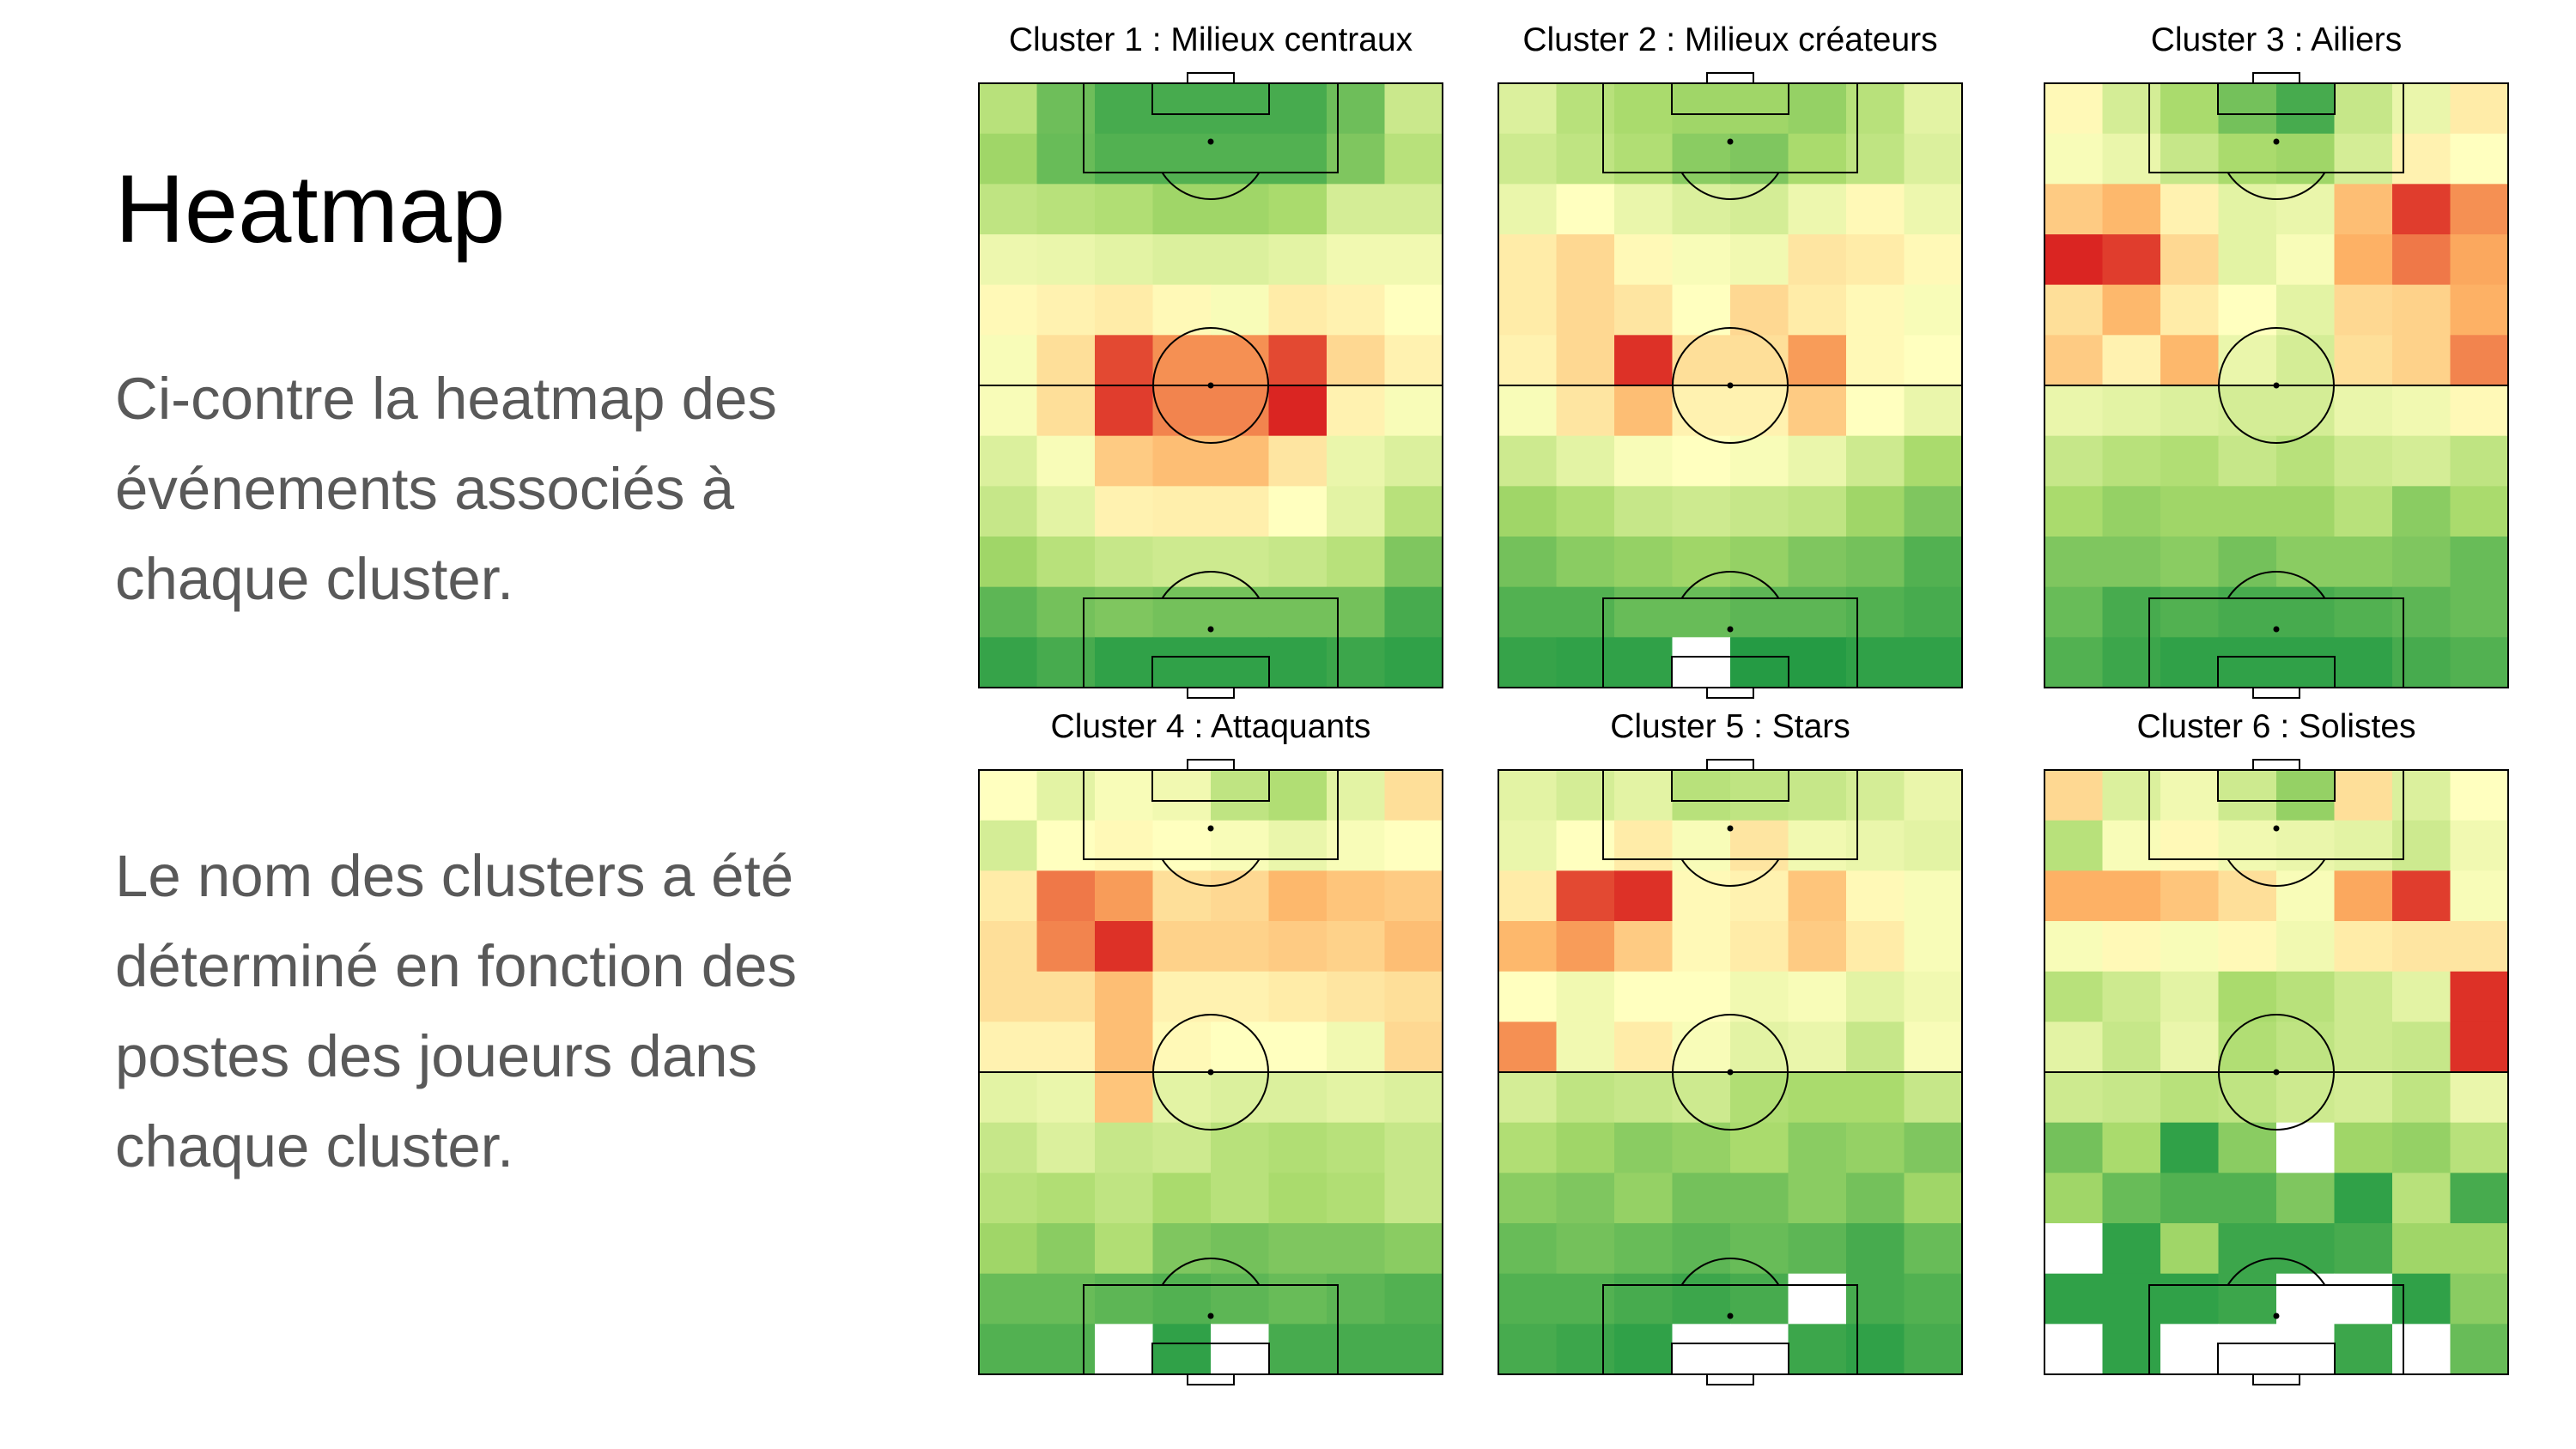 This screenshot has height=1449, width=2576. I want to click on penalty-arc, so click(2276, 873).